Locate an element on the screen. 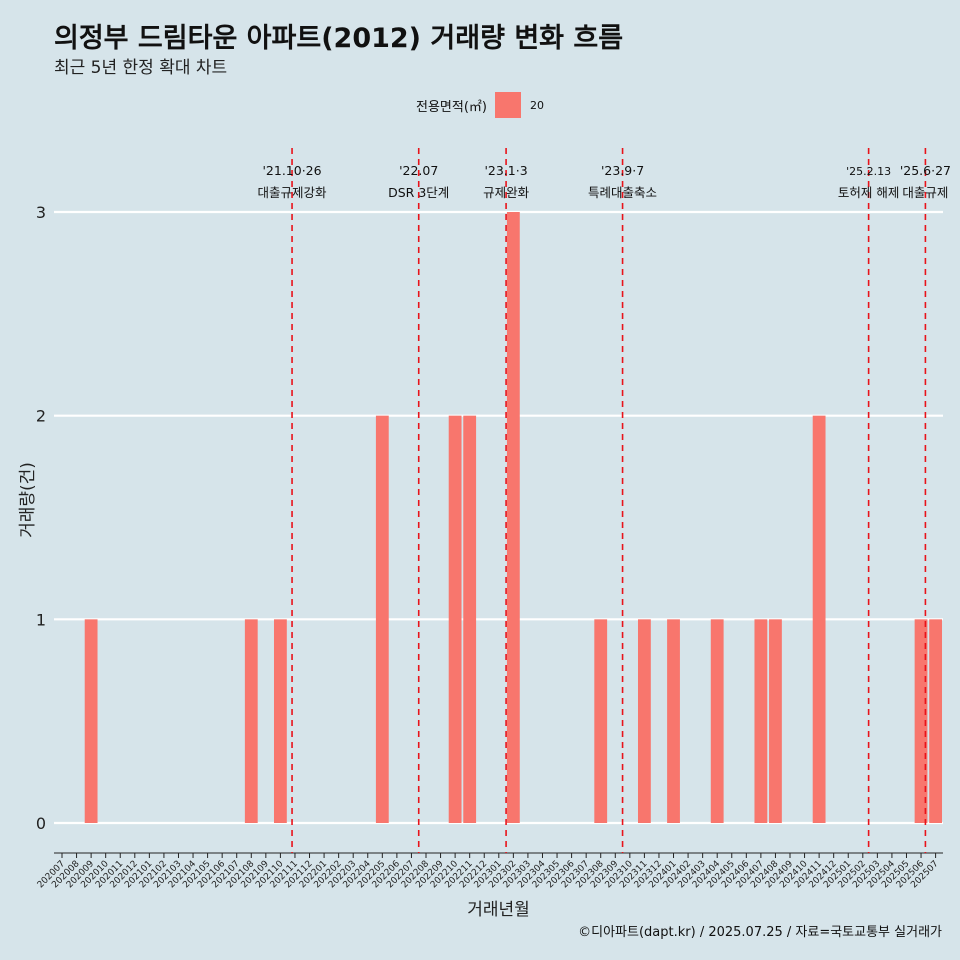 Image resolution: width=960 pixels, height=960 pixels. event-date-label: '21.10·26 is located at coordinates (291, 170).